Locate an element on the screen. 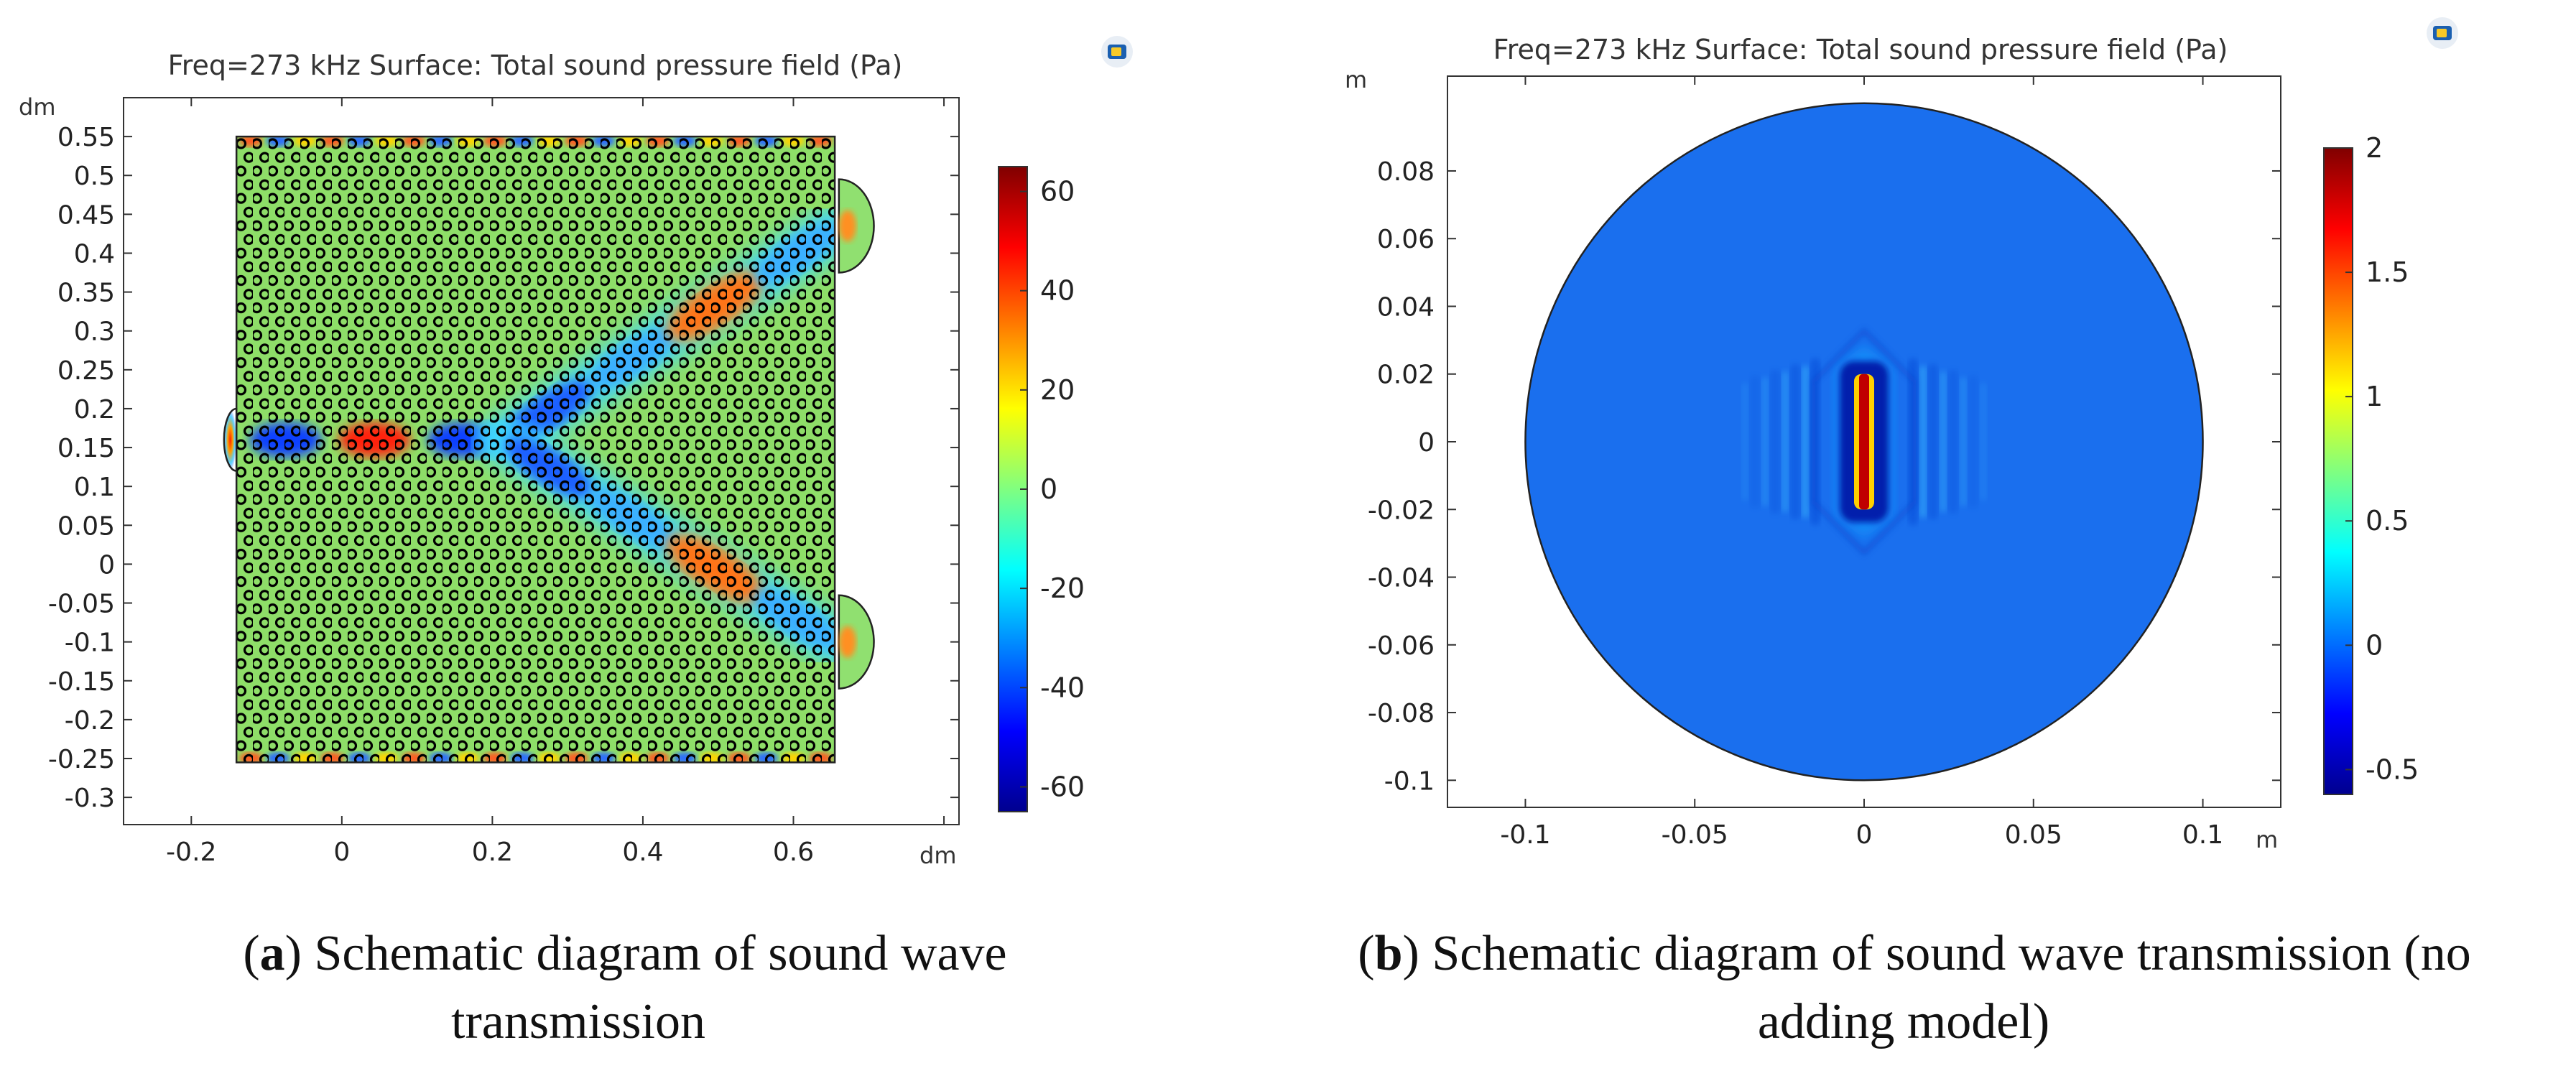 Image resolution: width=2576 pixels, height=1076 pixels. y-tick-label-a: 0.2 is located at coordinates (94, 410).